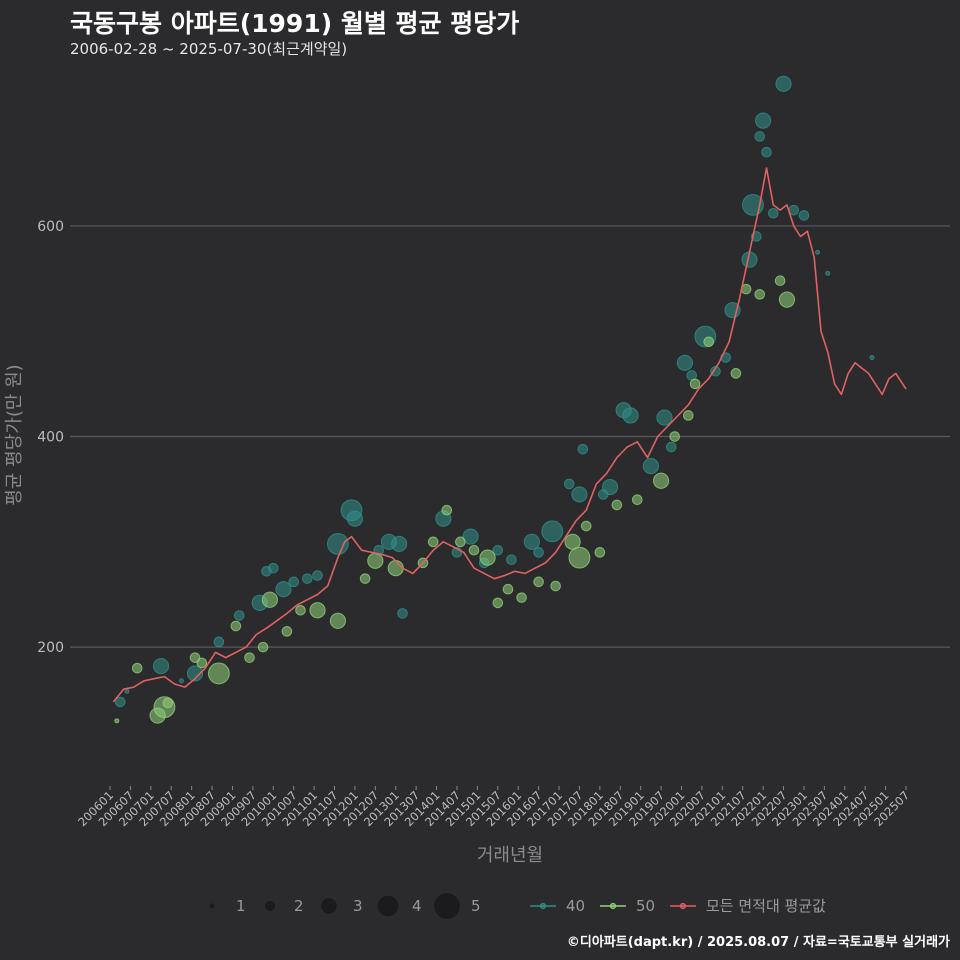 The image size is (960, 960). Describe the element at coordinates (299, 906) in the screenshot. I see `legend-size-label: 2` at that location.